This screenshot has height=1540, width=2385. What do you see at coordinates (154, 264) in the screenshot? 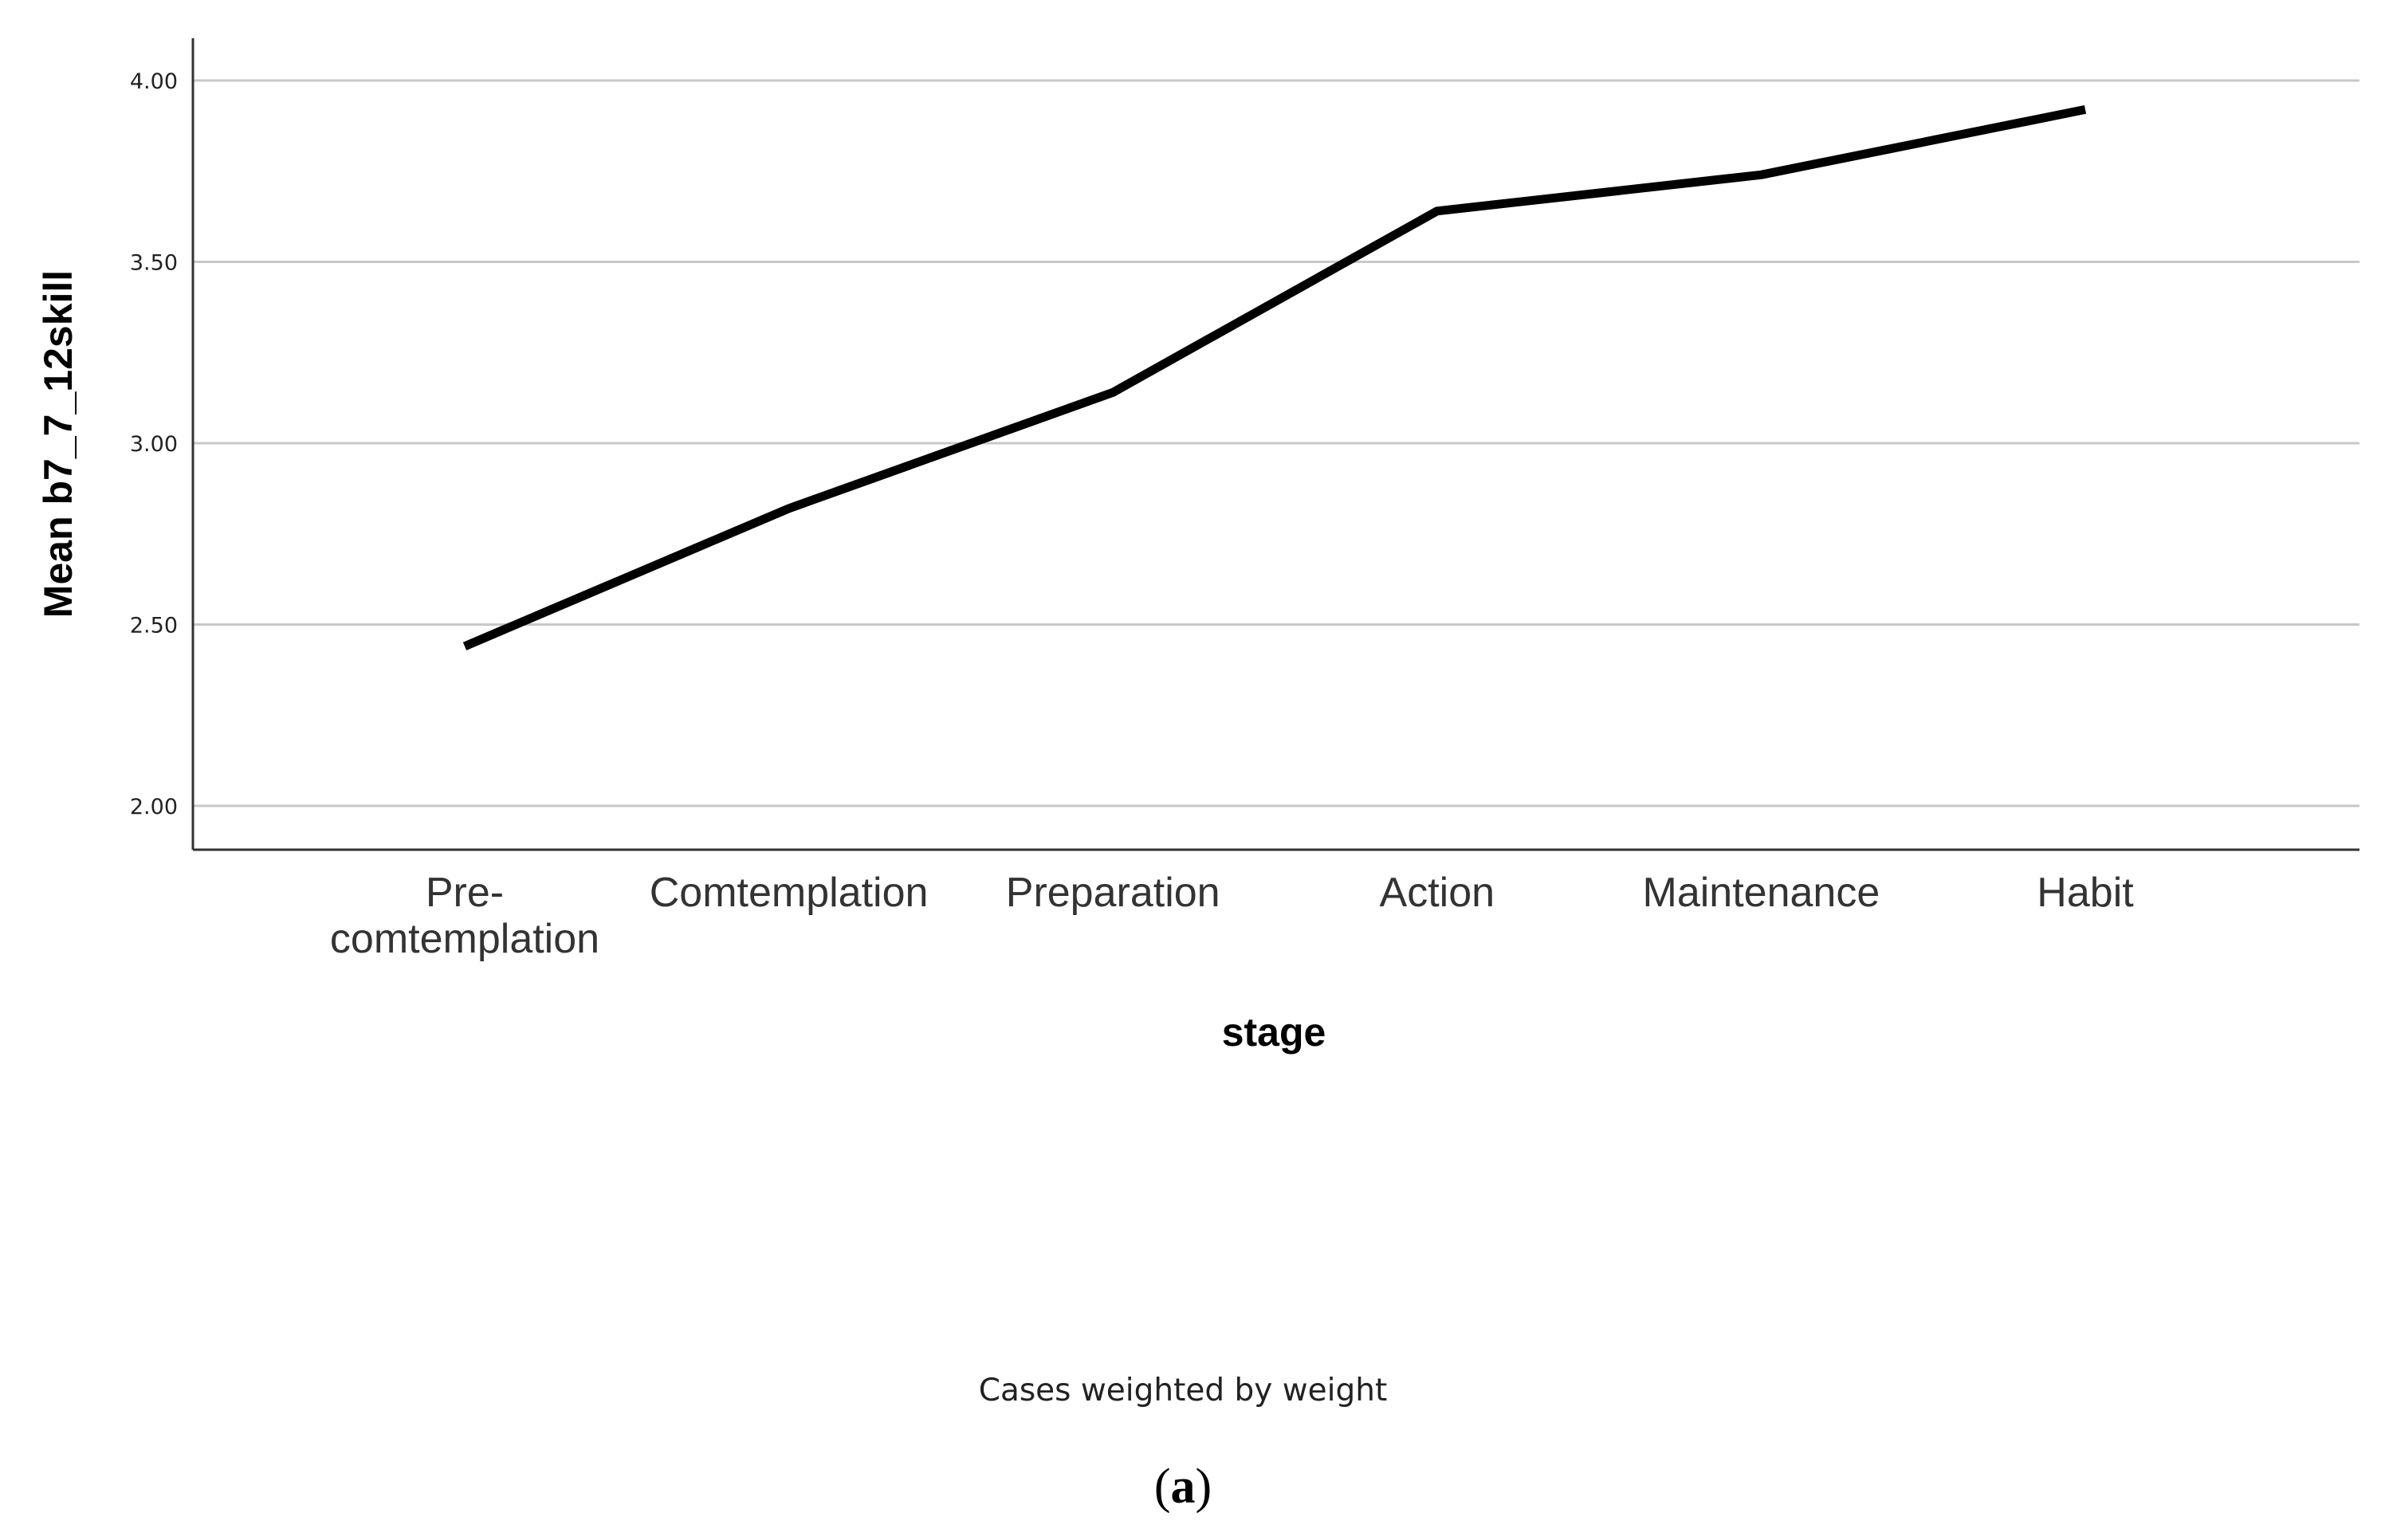
I see `y-tick-label: 3.50` at bounding box center [154, 264].